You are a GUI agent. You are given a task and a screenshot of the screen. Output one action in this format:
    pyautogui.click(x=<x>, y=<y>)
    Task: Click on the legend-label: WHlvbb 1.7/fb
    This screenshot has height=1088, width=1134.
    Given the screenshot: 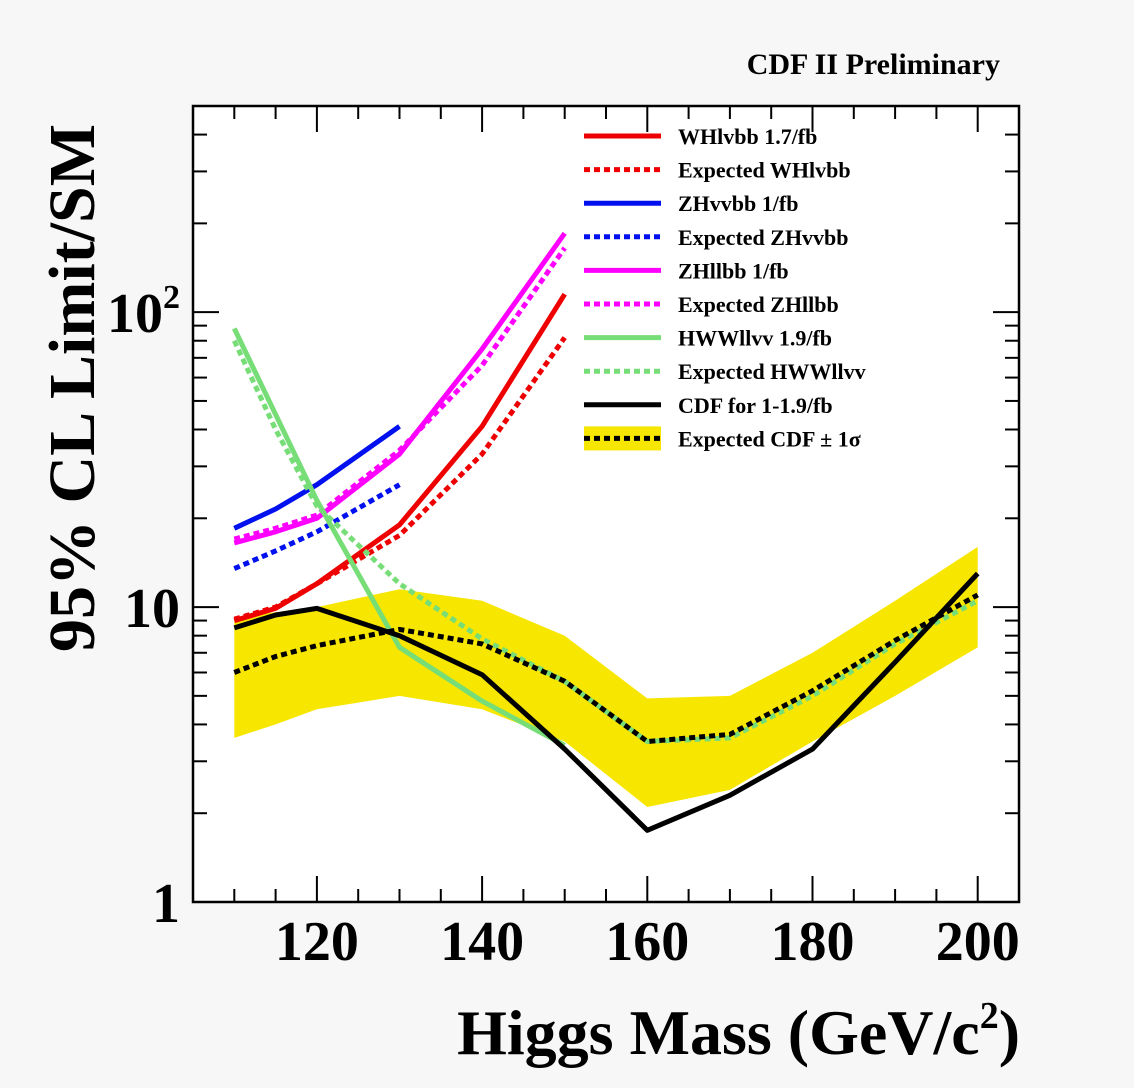 What is the action you would take?
    pyautogui.click(x=747, y=136)
    